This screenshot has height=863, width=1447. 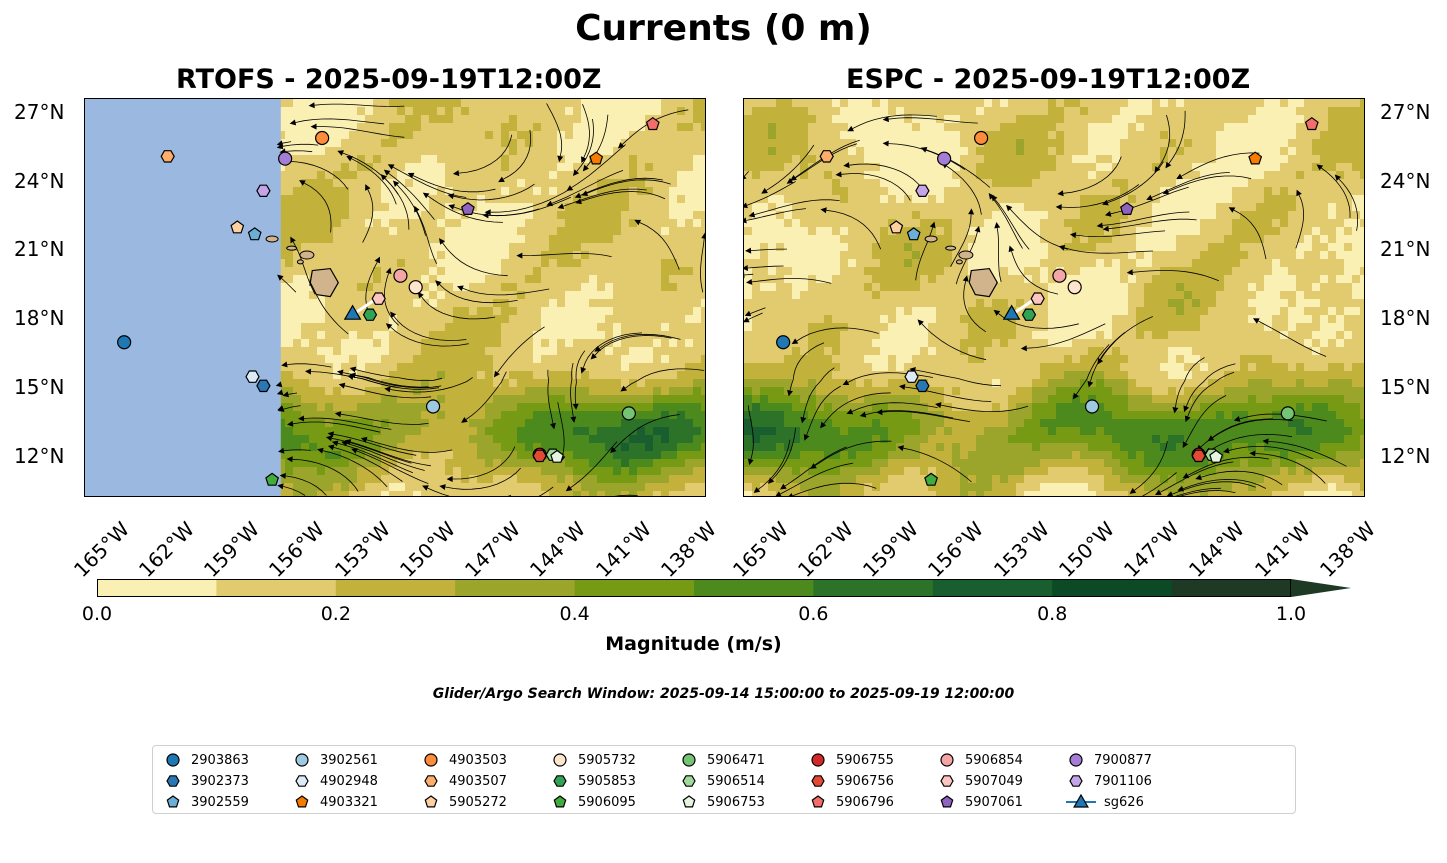 I want to click on lon-label-rtofs: 156°W, so click(x=297, y=549).